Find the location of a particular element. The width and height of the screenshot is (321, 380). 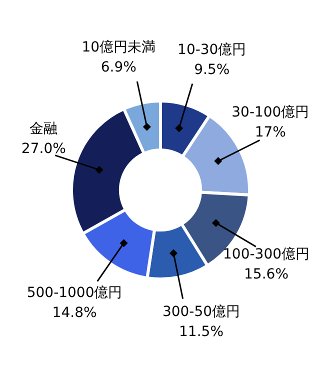

data-label: 17% is located at coordinates (270, 132).